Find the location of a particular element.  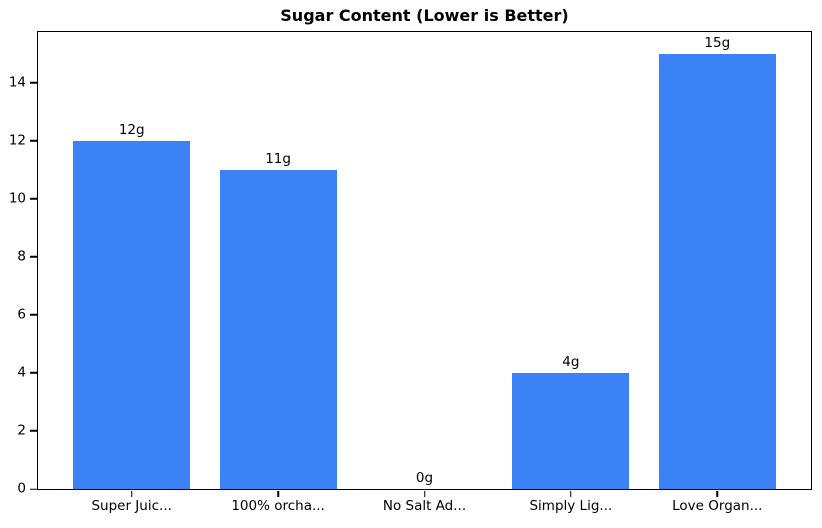

y-tick-label: 2 is located at coordinates (21, 430).